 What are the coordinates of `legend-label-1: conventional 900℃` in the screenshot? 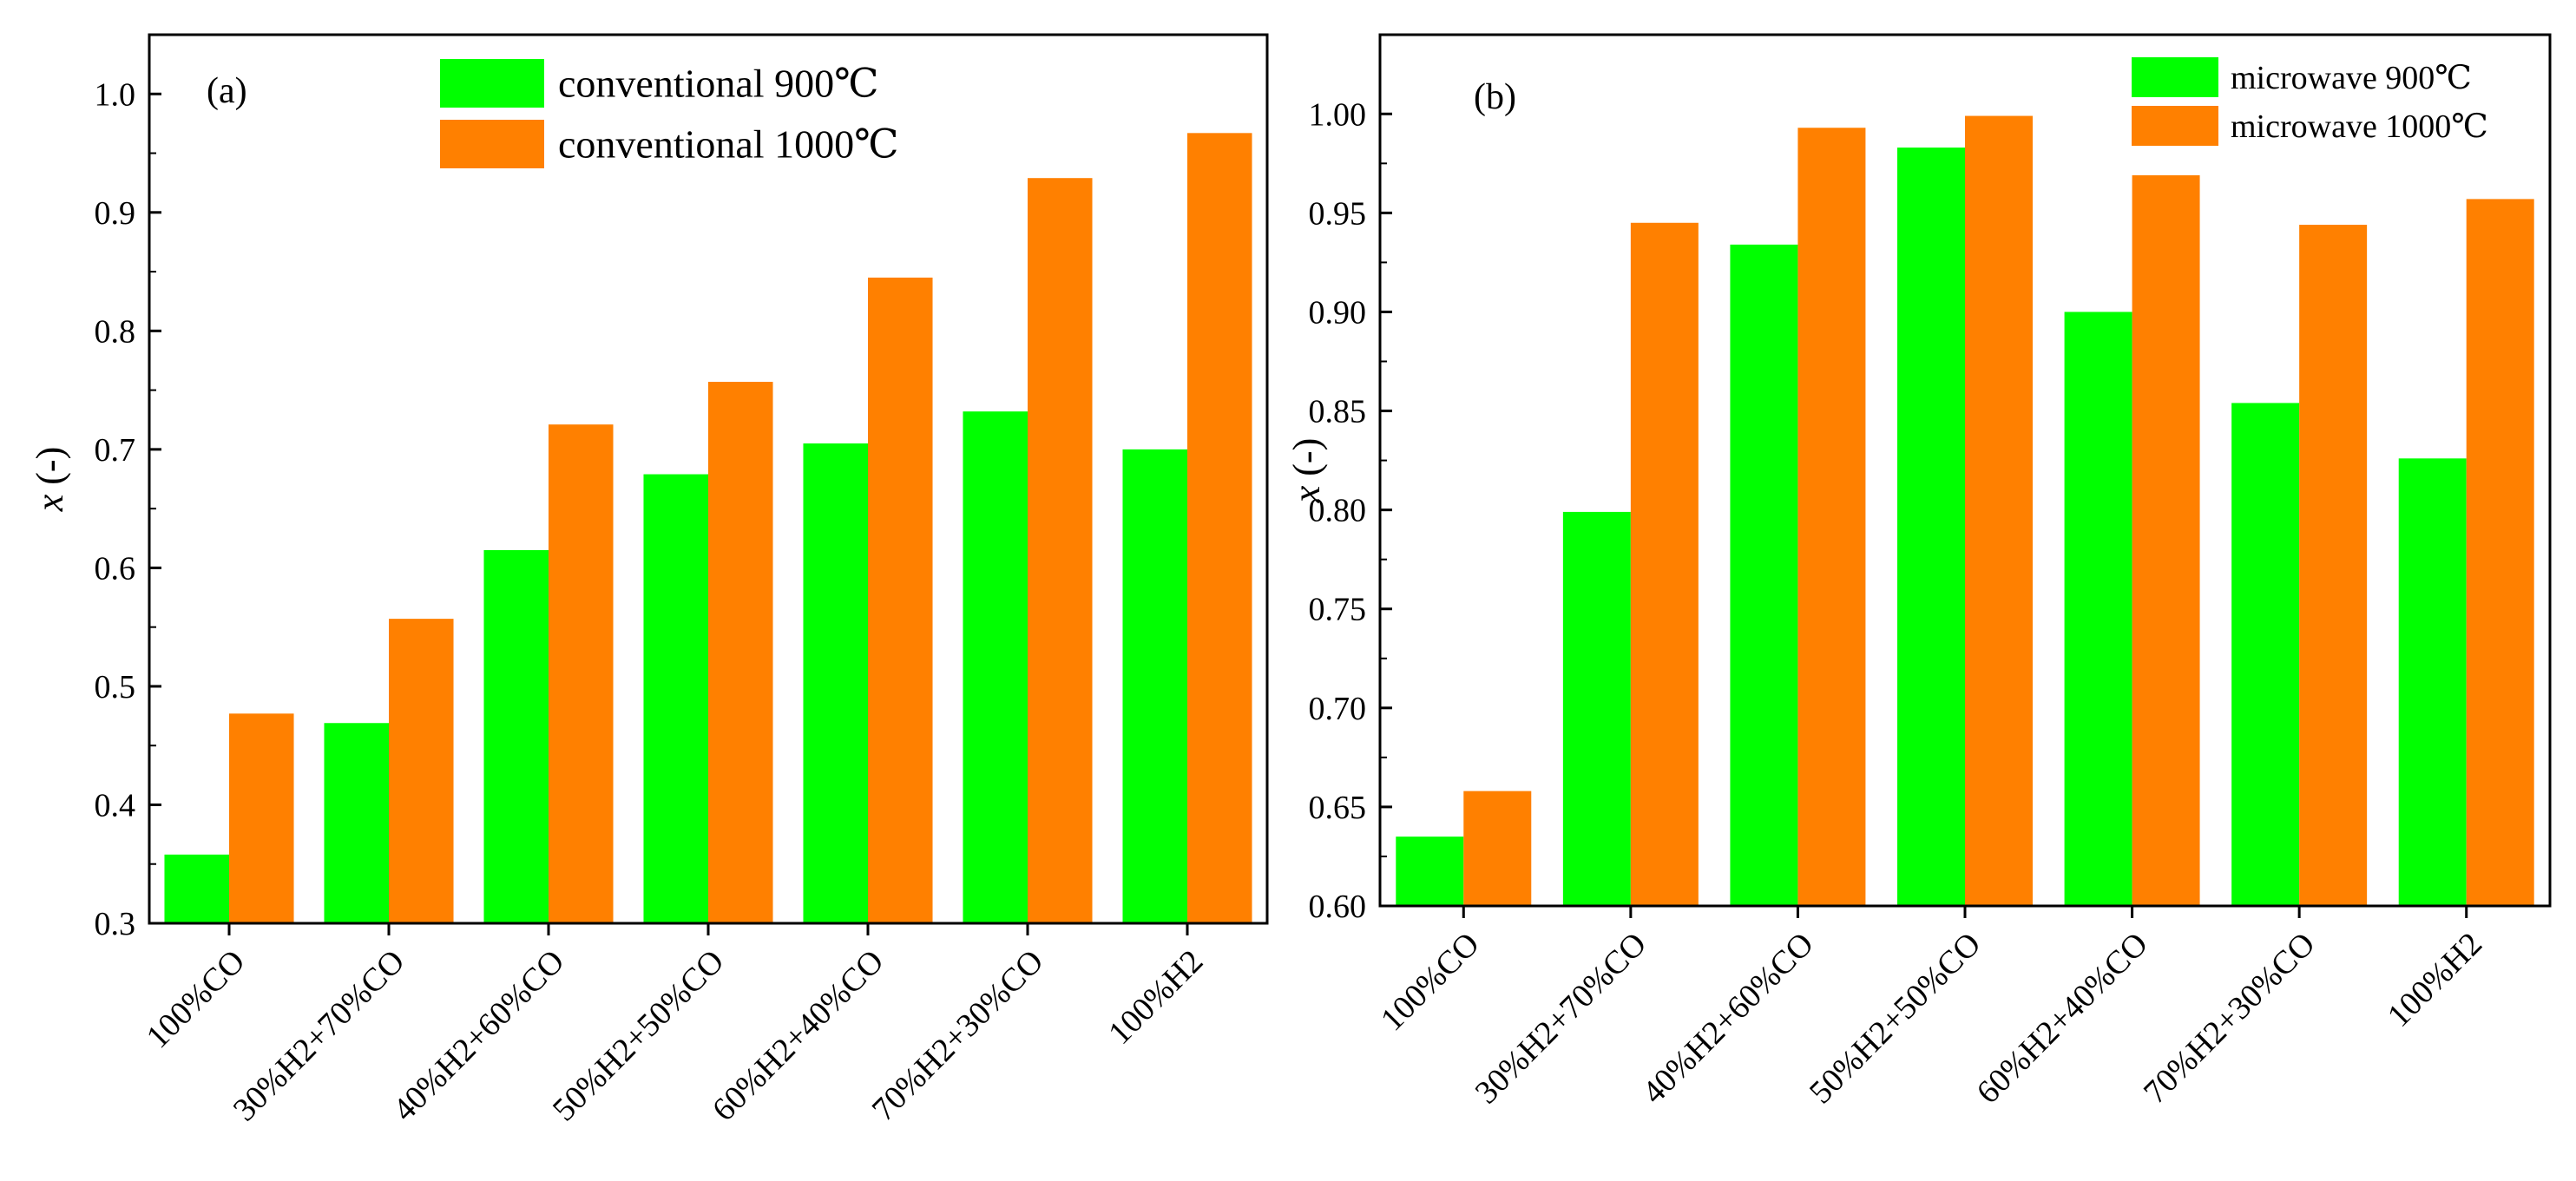 It's located at (718, 84).